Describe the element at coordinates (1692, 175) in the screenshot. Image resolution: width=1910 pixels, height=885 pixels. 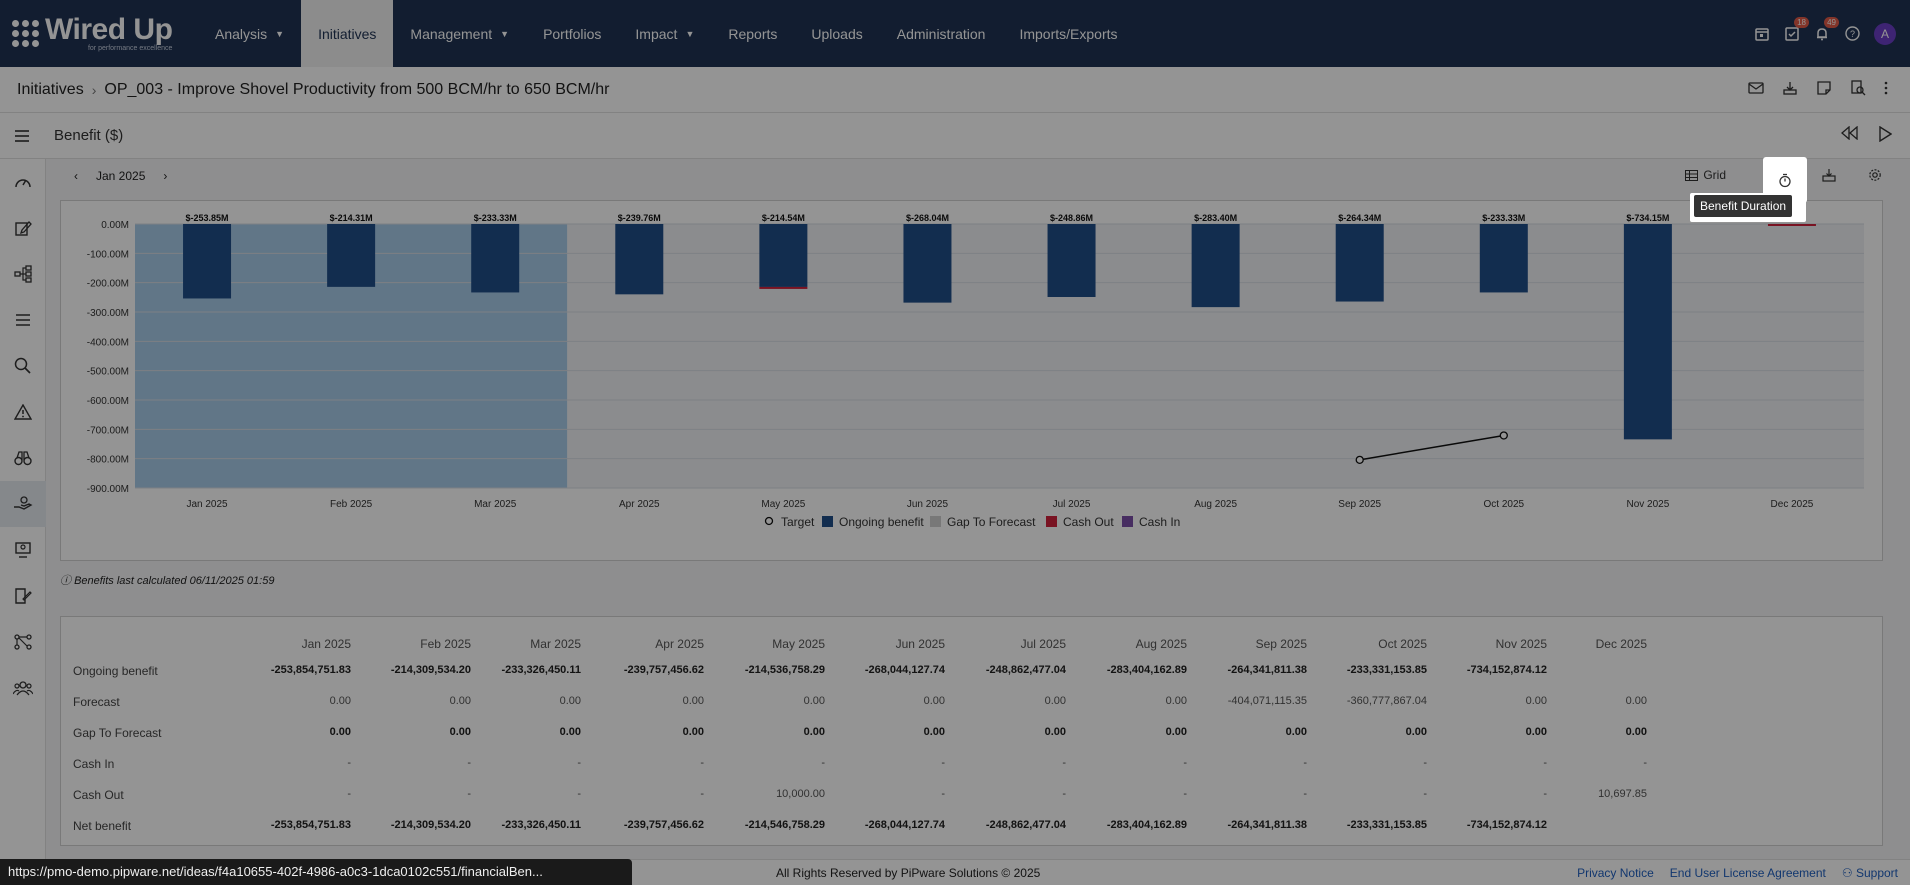
I see `grid-icon` at that location.